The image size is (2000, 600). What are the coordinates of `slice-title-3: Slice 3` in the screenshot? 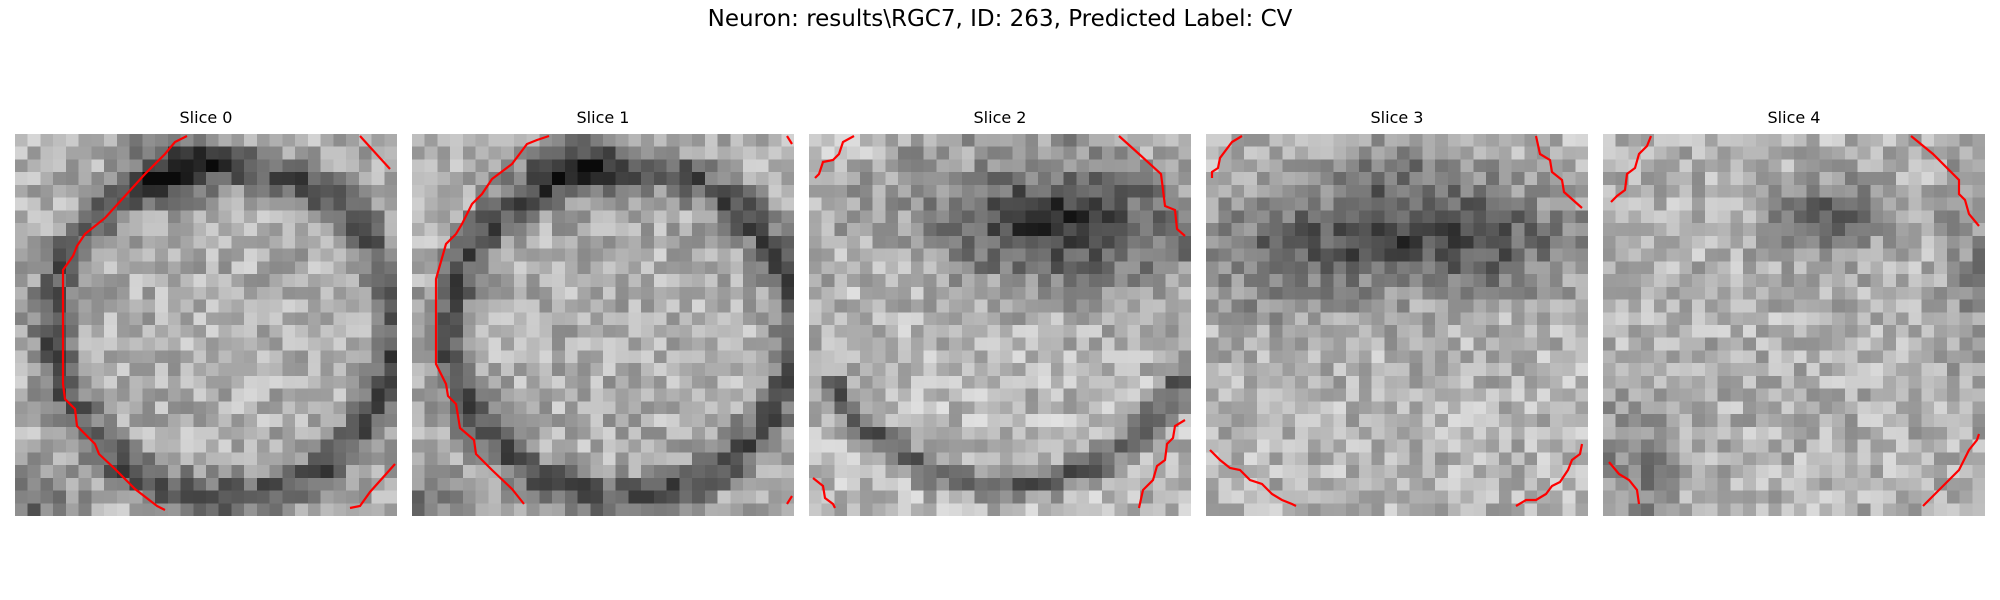 It's located at (1397, 117).